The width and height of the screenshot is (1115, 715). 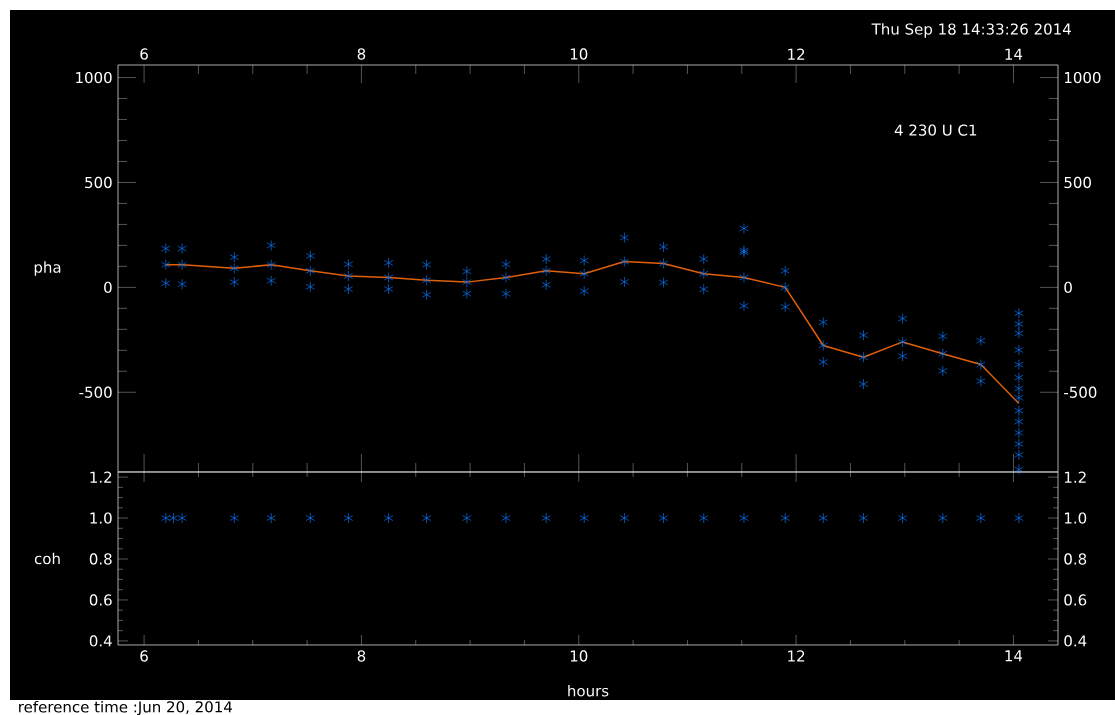 I want to click on y-axis-title: coh, so click(x=47, y=558).